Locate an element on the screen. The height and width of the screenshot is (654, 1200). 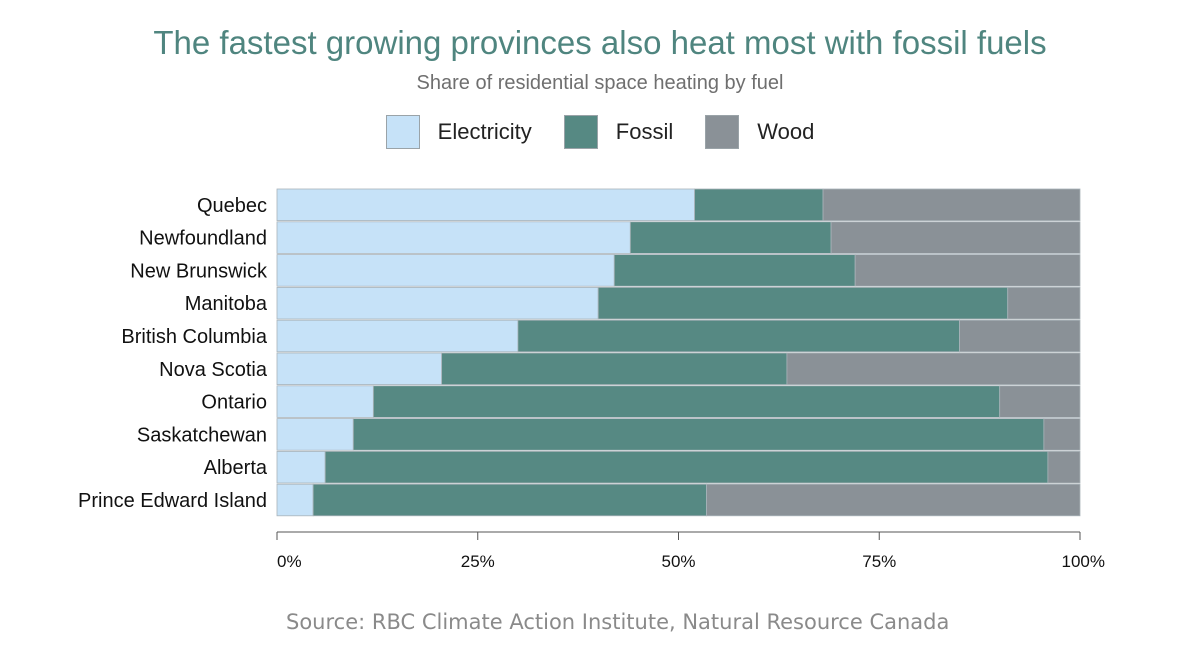
legend-item-fossil: Fossil is located at coordinates (618, 132).